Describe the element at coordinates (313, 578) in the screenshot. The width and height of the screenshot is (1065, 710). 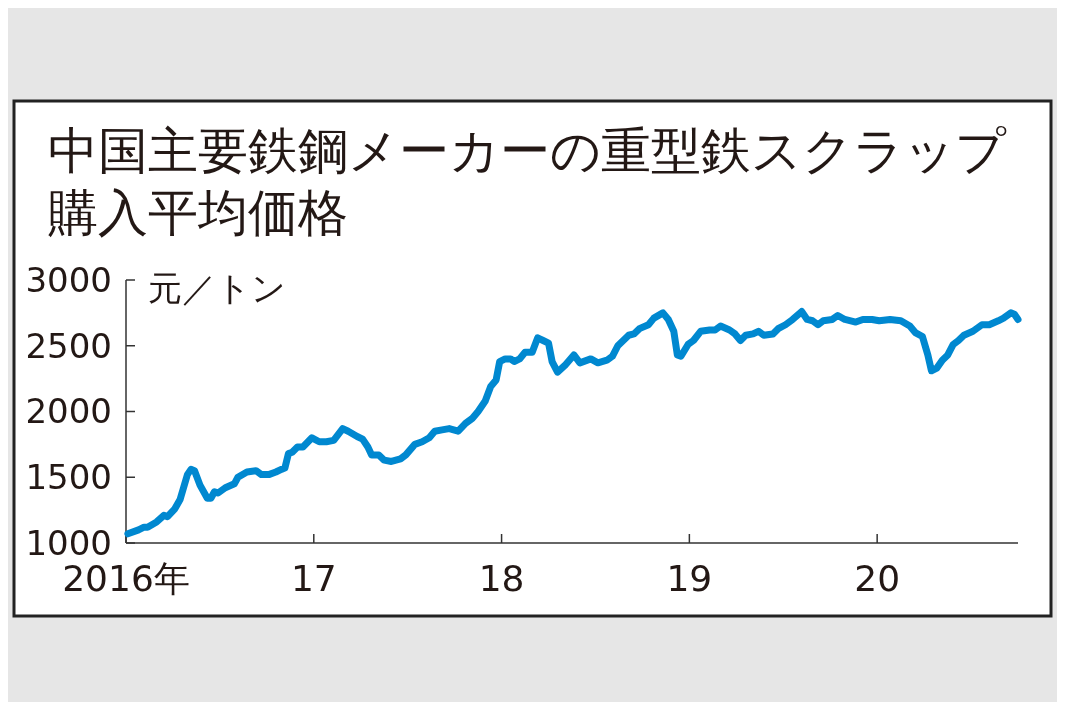
I see `x-tick-label: 17` at that location.